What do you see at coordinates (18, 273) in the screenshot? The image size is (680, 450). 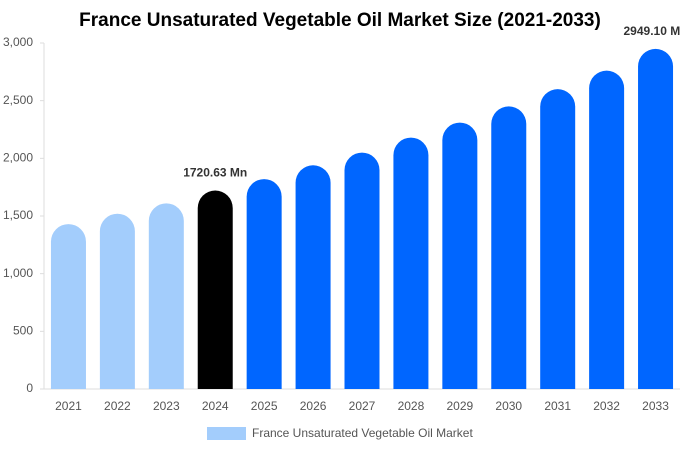 I see `y-tick-label: 1,000` at bounding box center [18, 273].